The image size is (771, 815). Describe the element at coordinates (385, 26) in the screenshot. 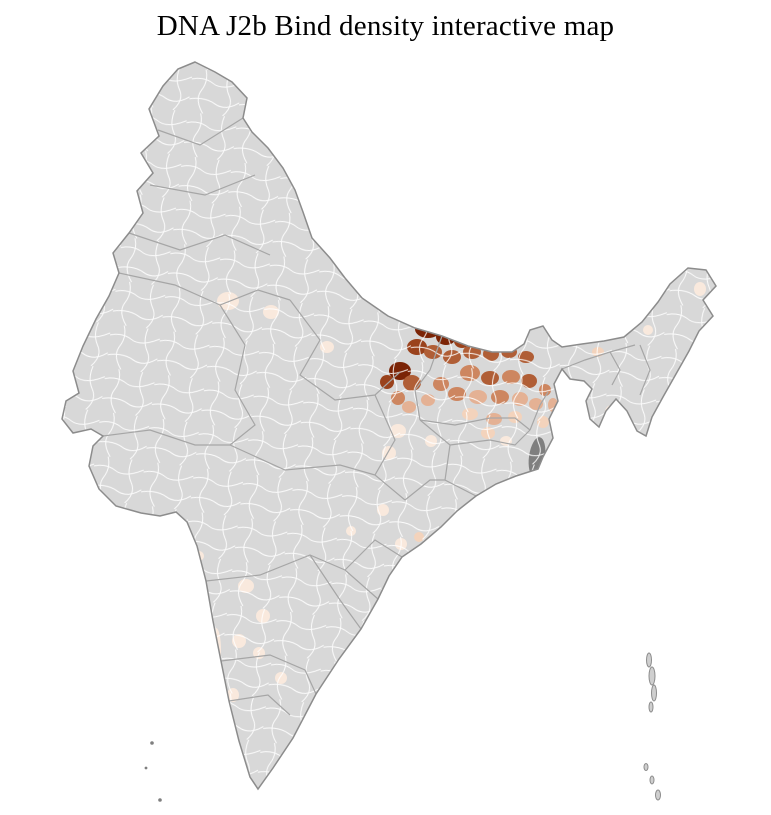

I see `page-title: DNA J2b Bind density interactive map` at that location.